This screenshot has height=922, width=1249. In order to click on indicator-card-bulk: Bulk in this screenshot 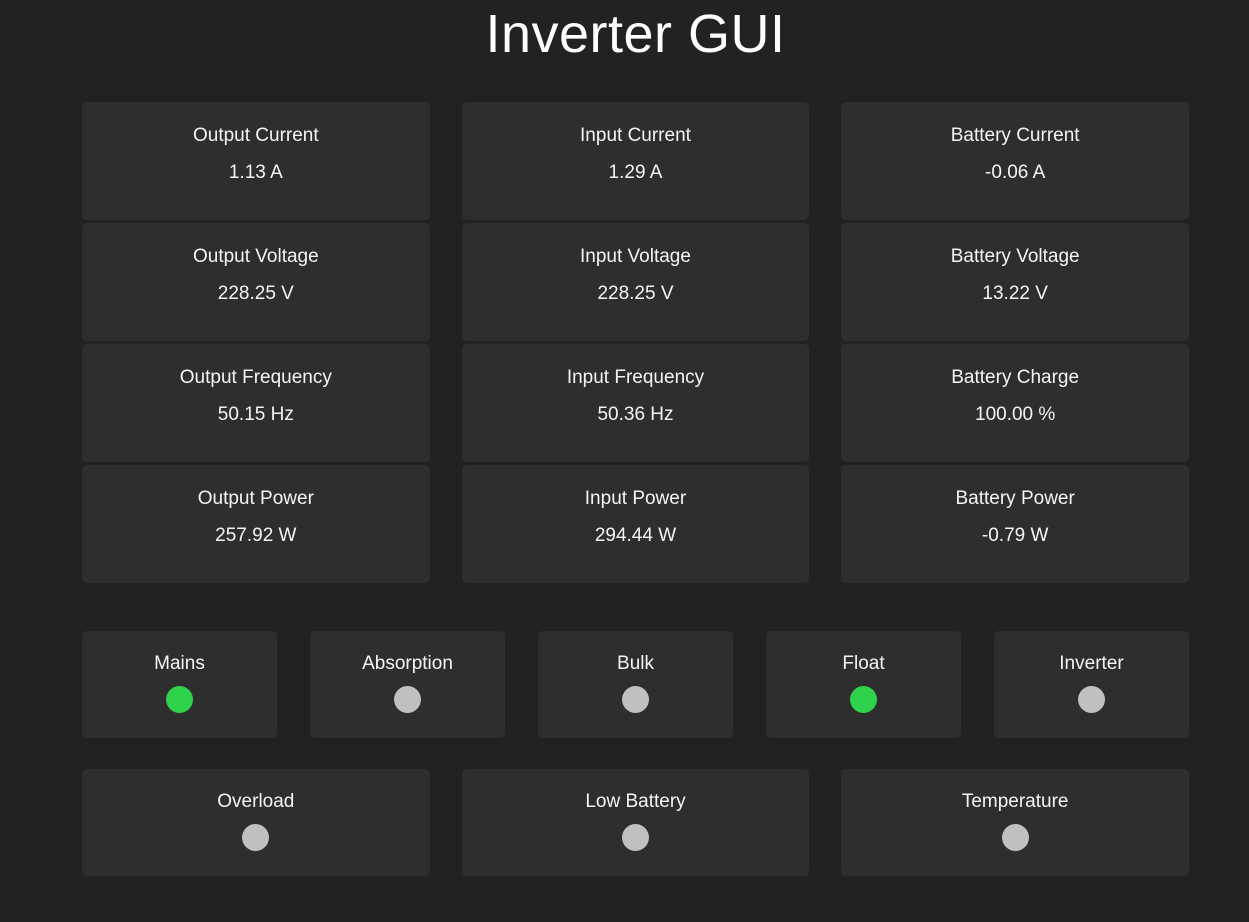, I will do `click(635, 684)`.